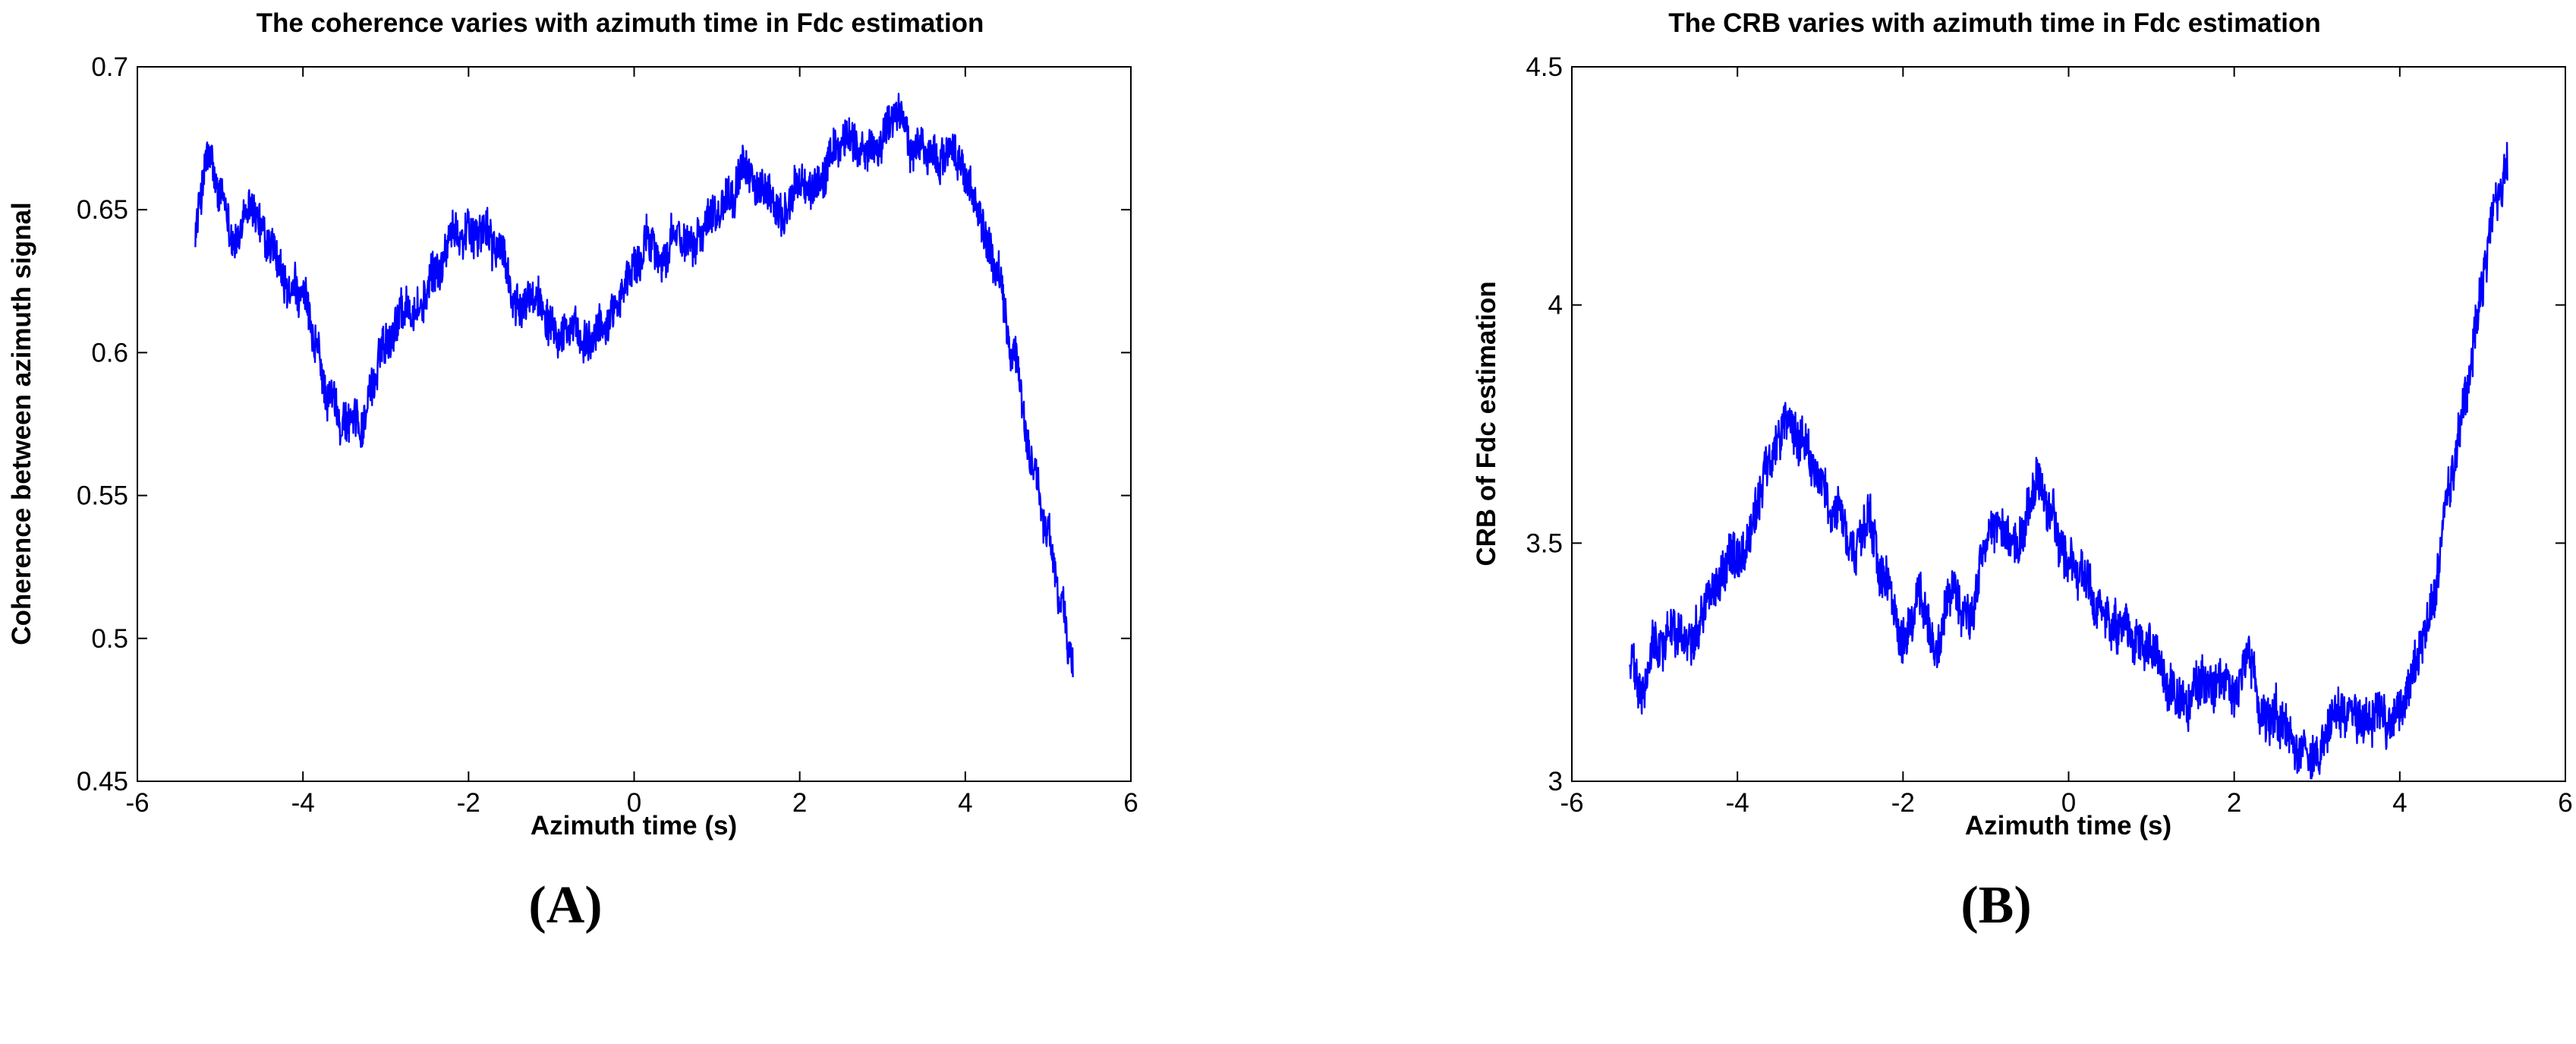 Image resolution: width=2576 pixels, height=1044 pixels. I want to click on panel-label-b: (B), so click(1995, 906).